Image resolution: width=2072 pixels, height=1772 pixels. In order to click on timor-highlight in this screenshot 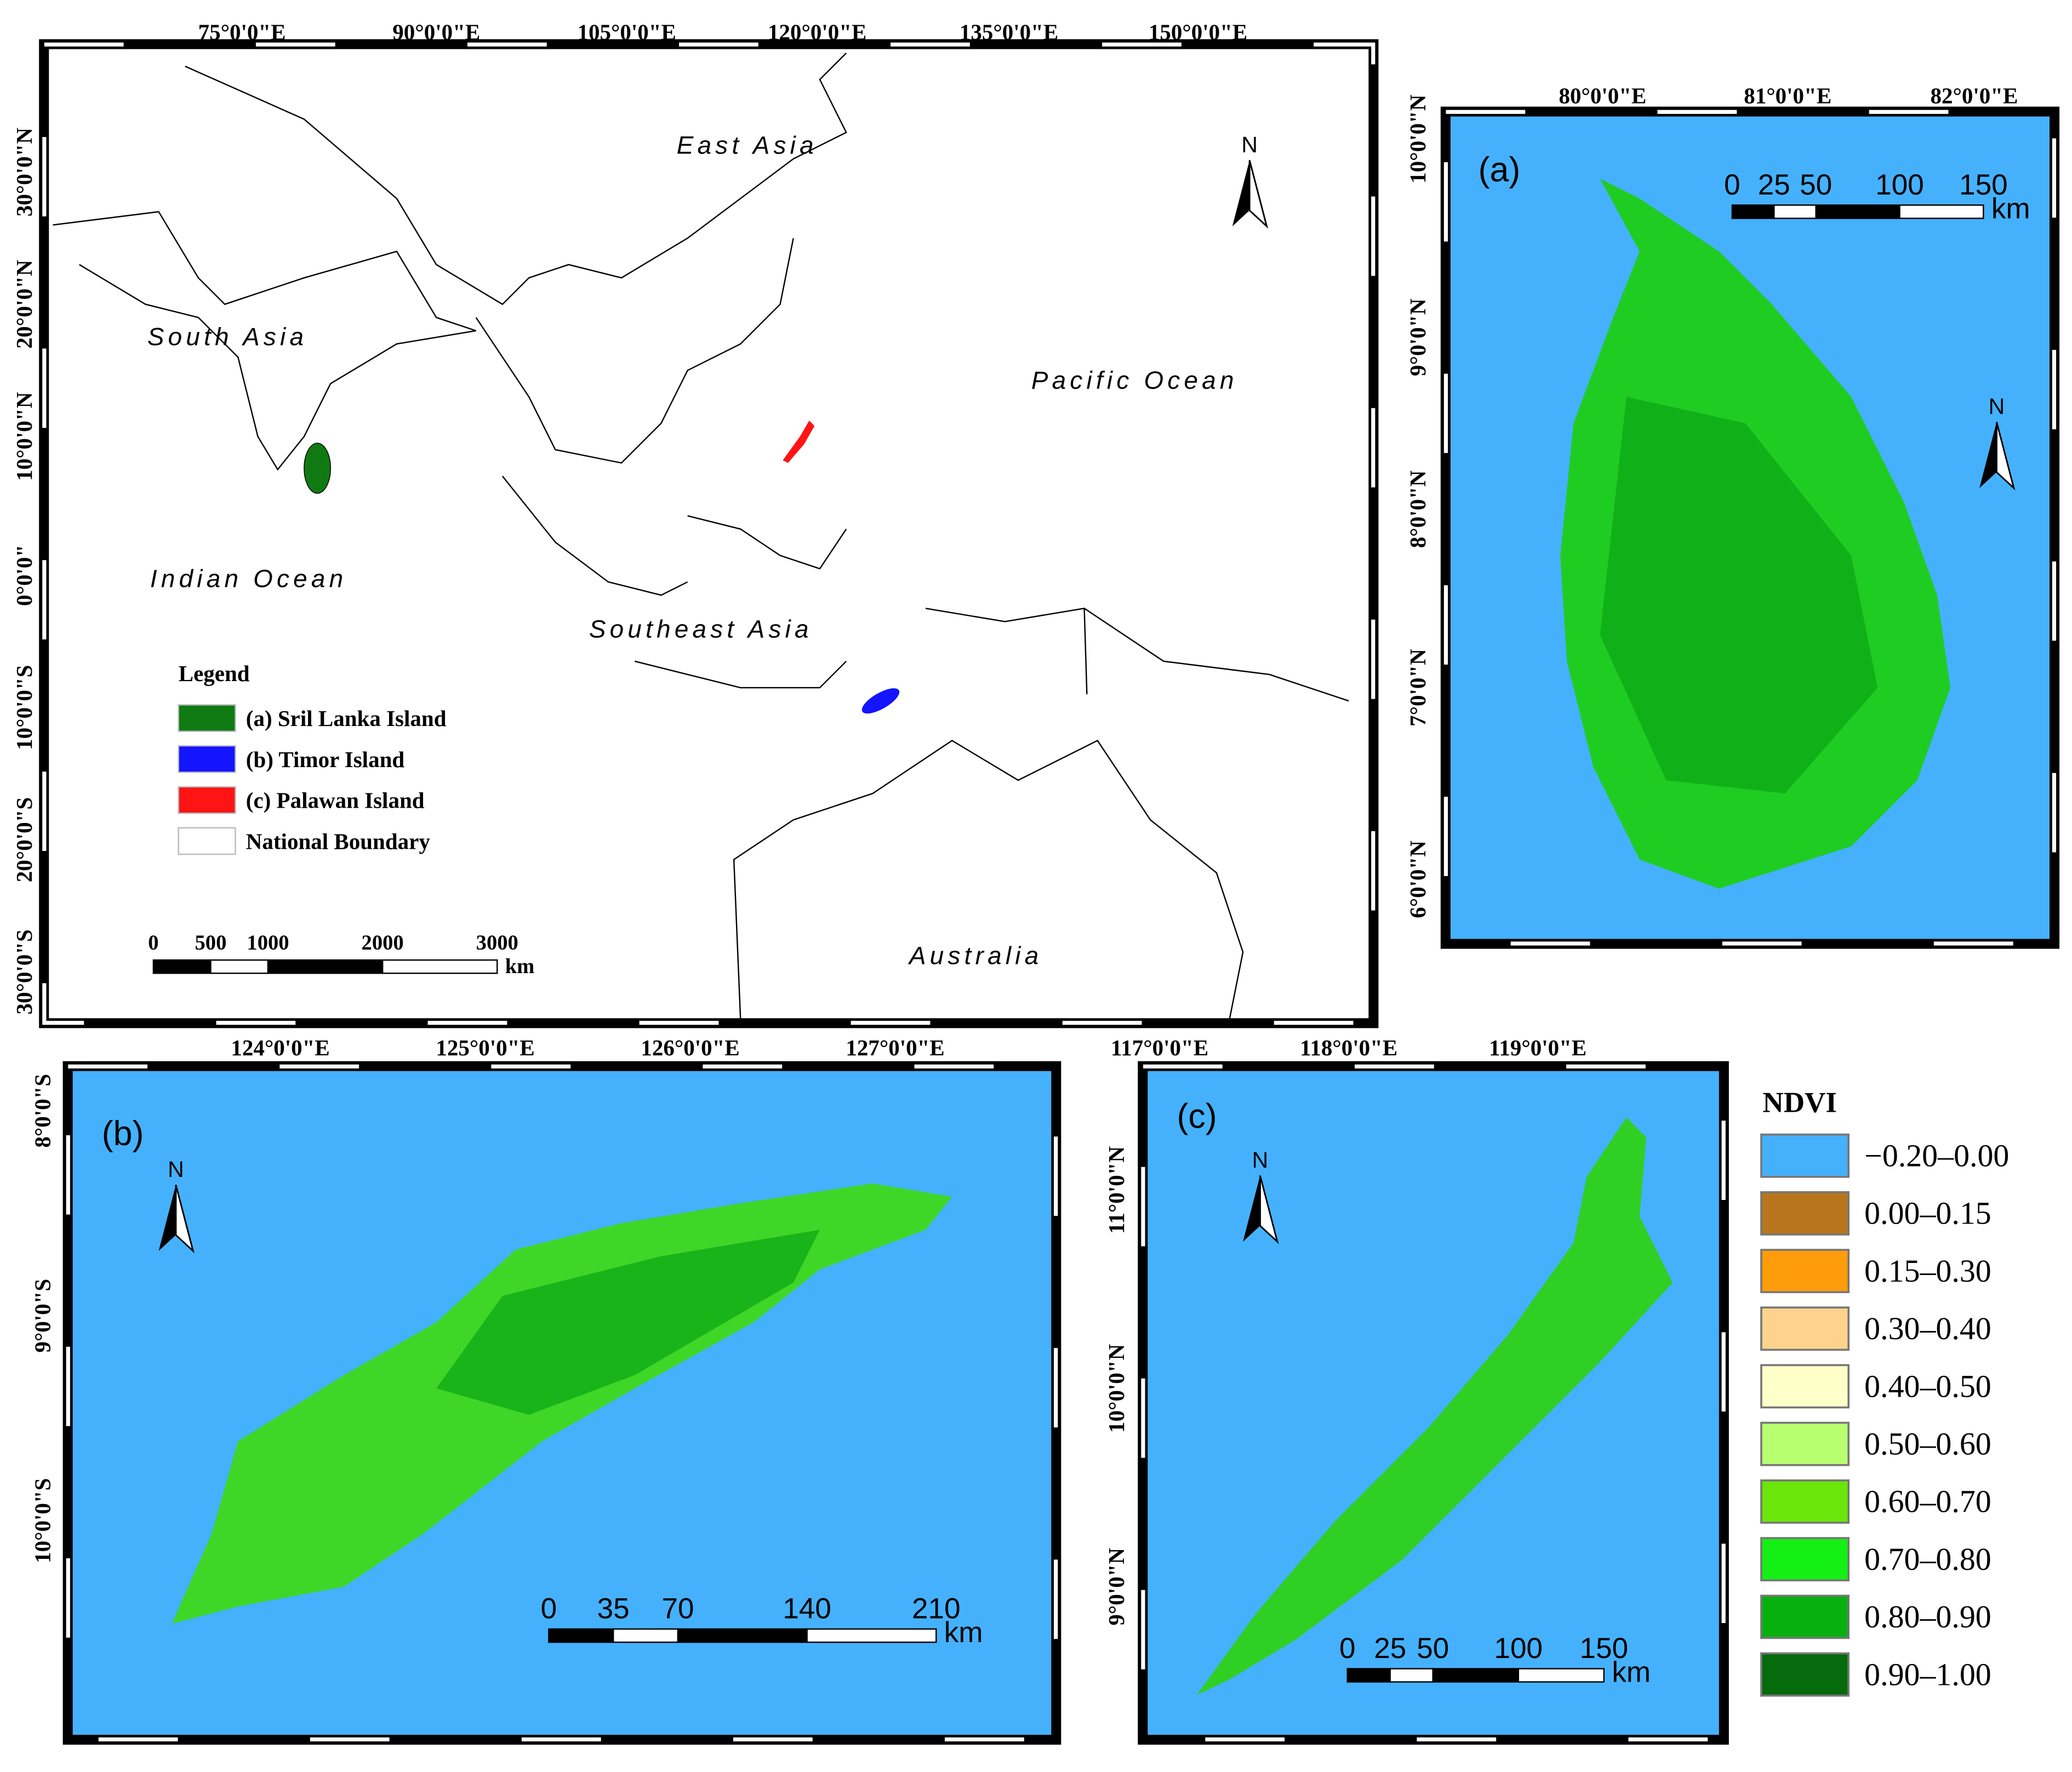, I will do `click(880, 701)`.